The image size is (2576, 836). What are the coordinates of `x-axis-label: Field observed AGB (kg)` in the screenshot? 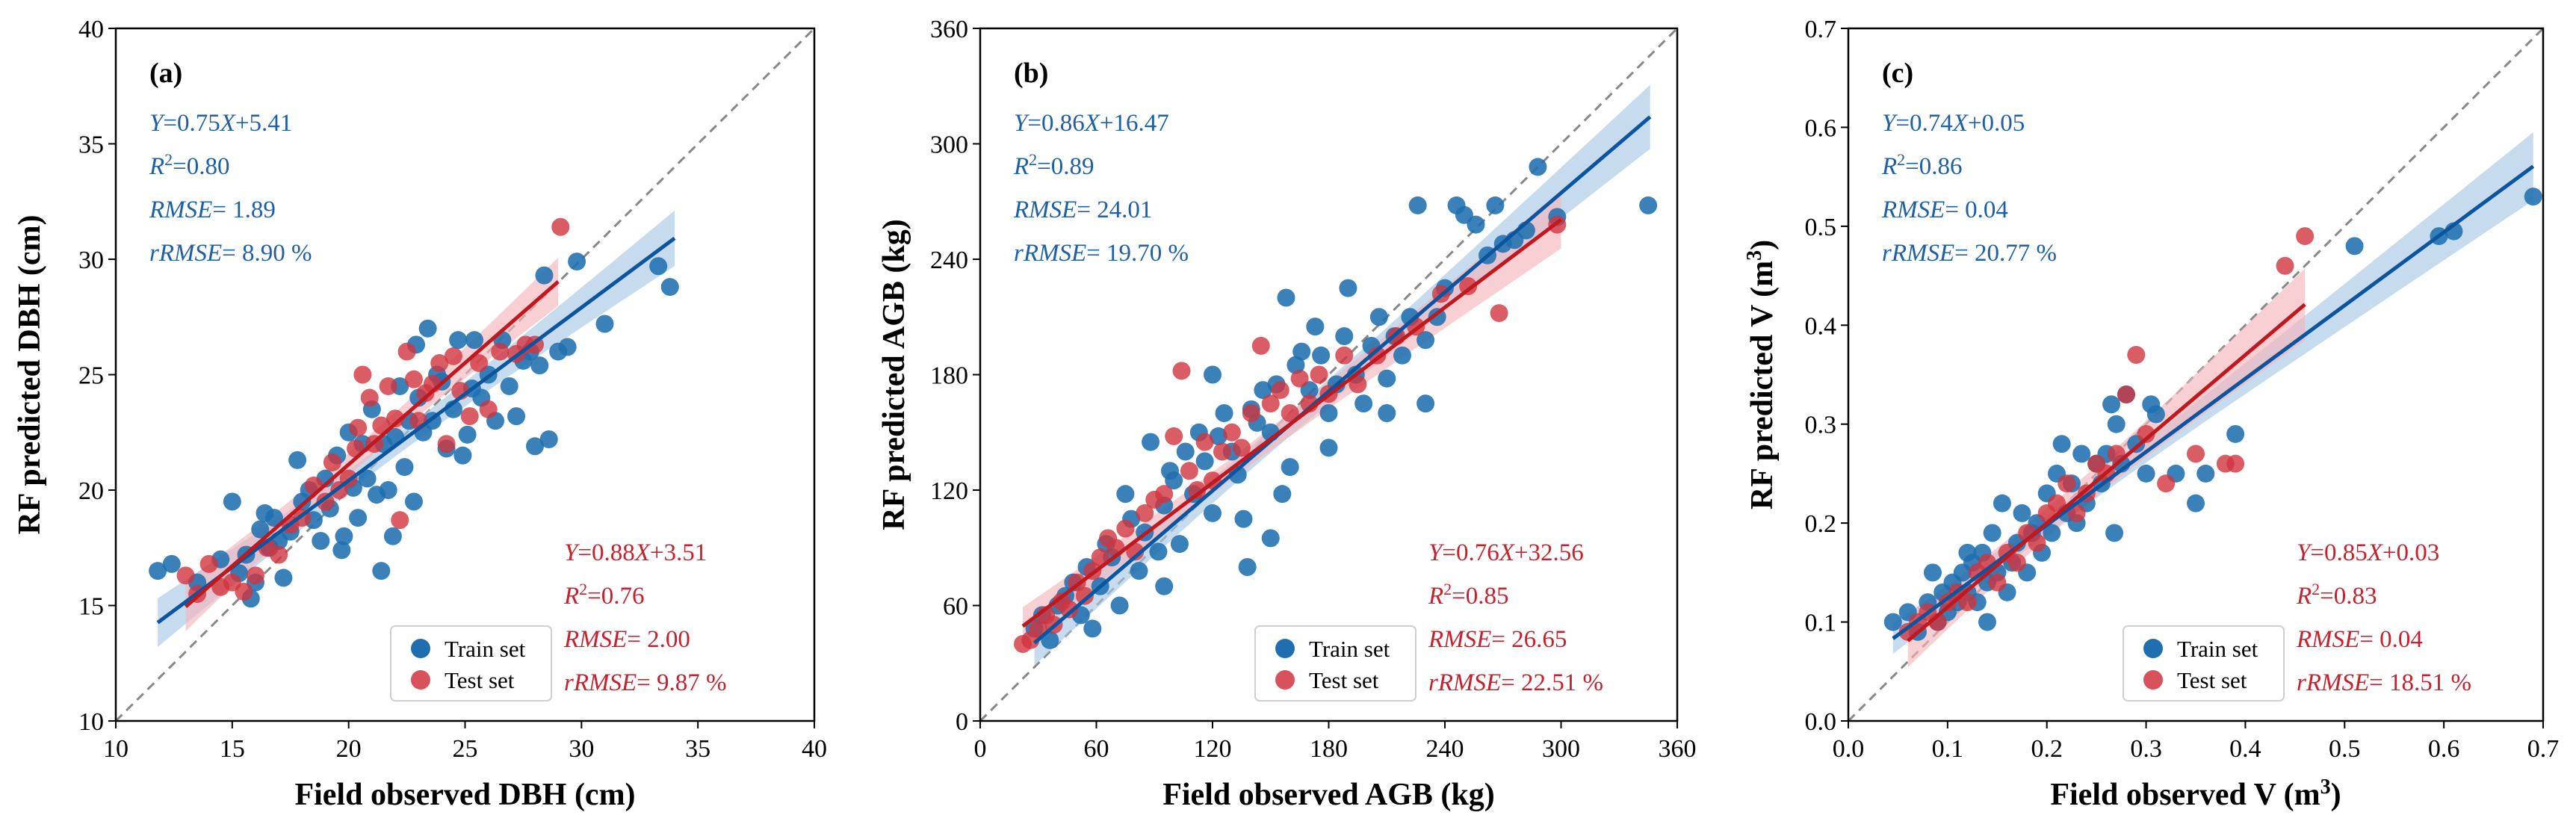 It's located at (1328, 795).